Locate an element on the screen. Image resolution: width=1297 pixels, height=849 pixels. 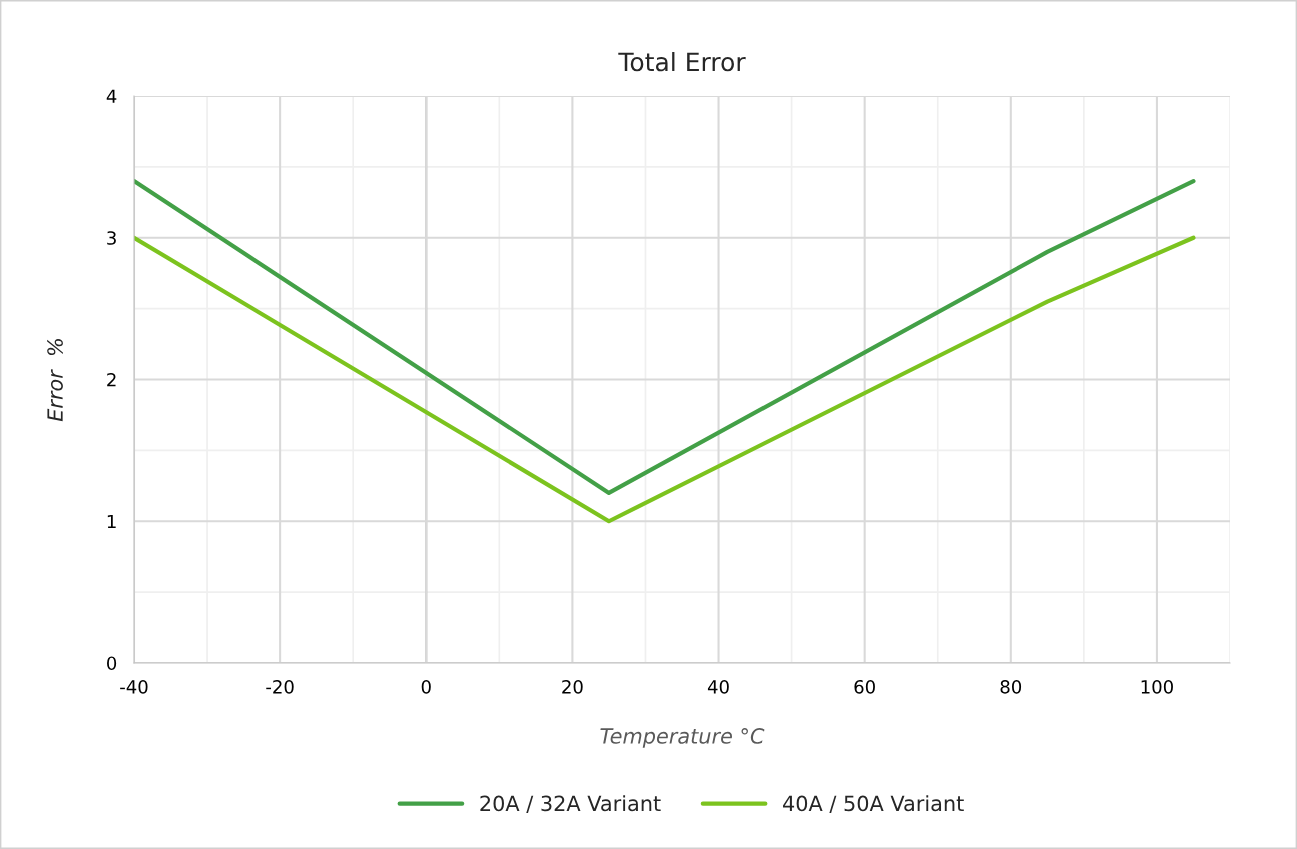
y-axis-title: Error % is located at coordinates (55, 380).